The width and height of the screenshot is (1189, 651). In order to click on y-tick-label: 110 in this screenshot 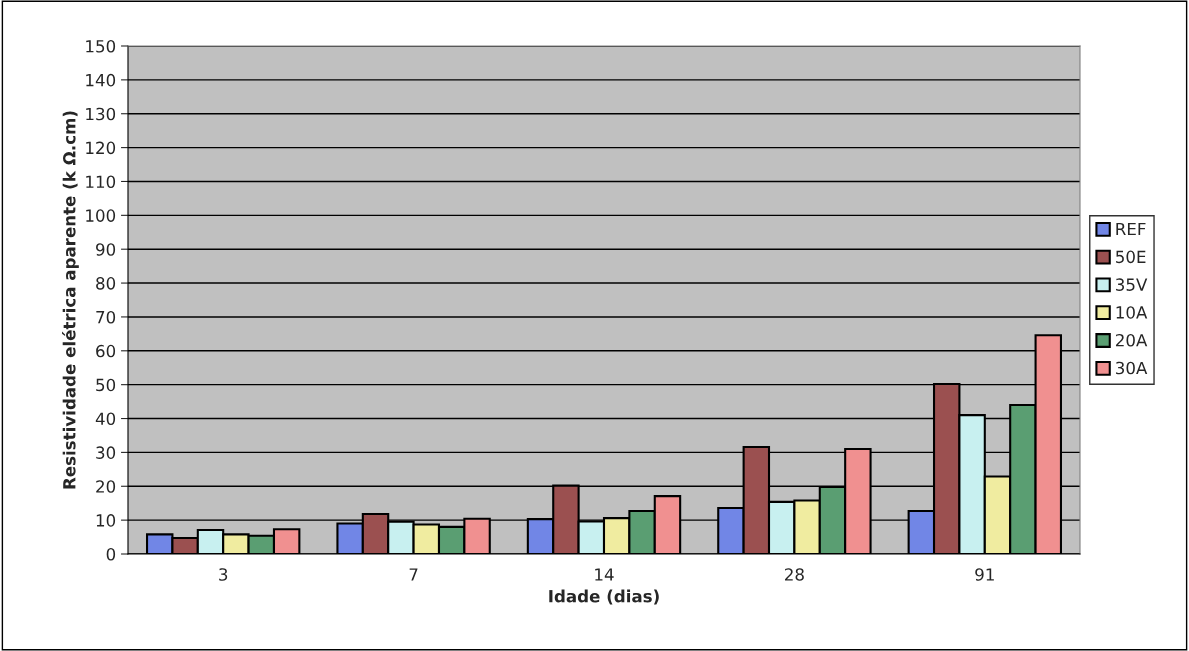, I will do `click(101, 182)`.